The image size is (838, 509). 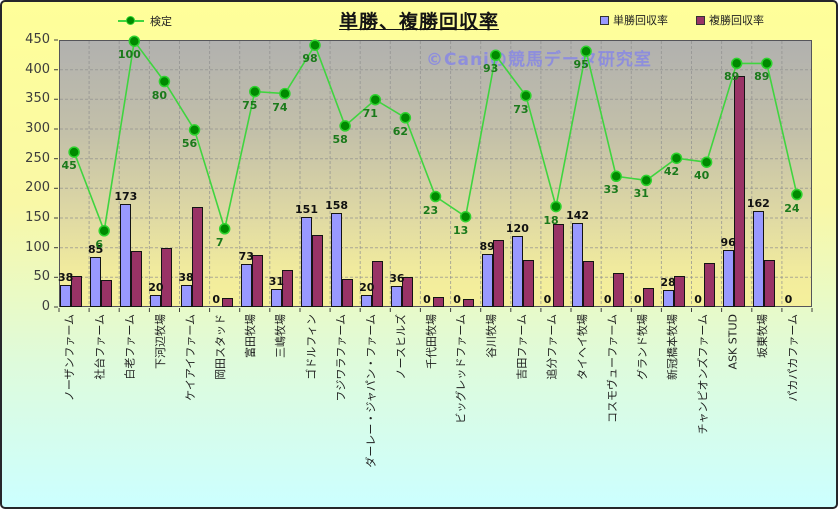 I want to click on x-label-4: 下河辺牧場, so click(x=160, y=341).